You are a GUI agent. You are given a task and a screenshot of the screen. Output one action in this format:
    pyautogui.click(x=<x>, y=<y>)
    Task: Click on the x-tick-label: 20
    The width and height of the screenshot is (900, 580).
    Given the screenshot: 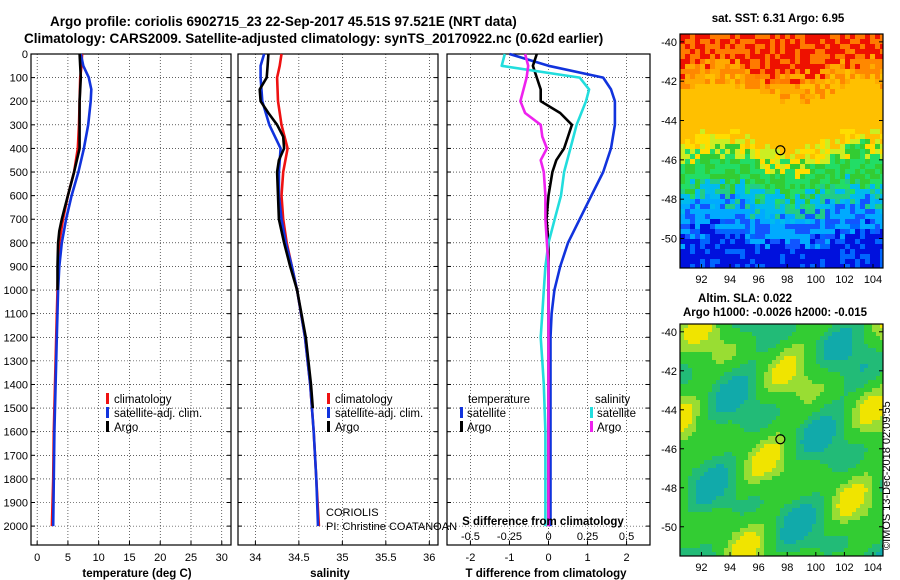 What is the action you would take?
    pyautogui.click(x=160, y=558)
    